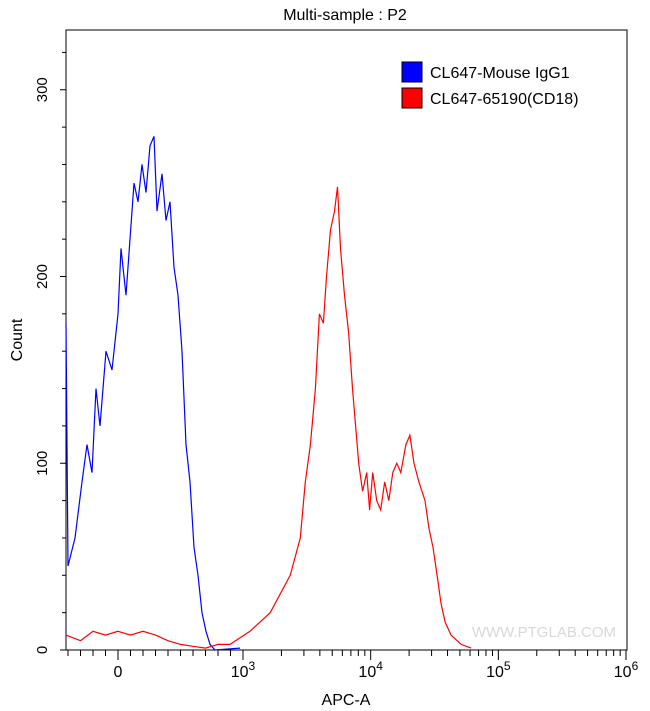  What do you see at coordinates (42, 650) in the screenshot?
I see `y-tick-label: 0` at bounding box center [42, 650].